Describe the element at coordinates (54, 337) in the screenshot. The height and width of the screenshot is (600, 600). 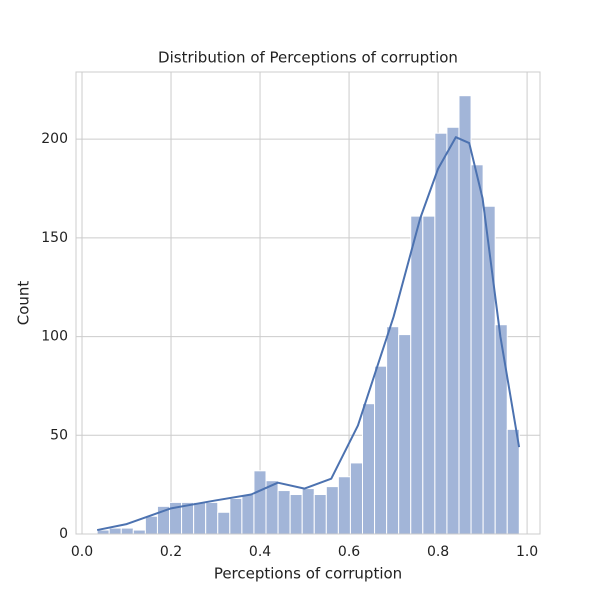
I see `y-tick-label: 100` at that location.